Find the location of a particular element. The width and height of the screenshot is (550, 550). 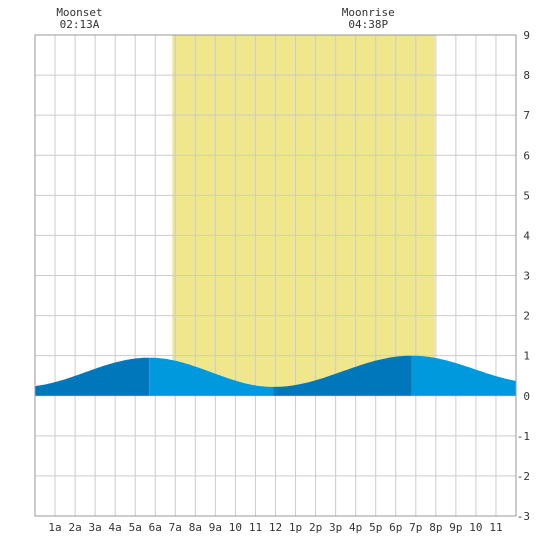

x-tick-label: 5p is located at coordinates (375, 527).